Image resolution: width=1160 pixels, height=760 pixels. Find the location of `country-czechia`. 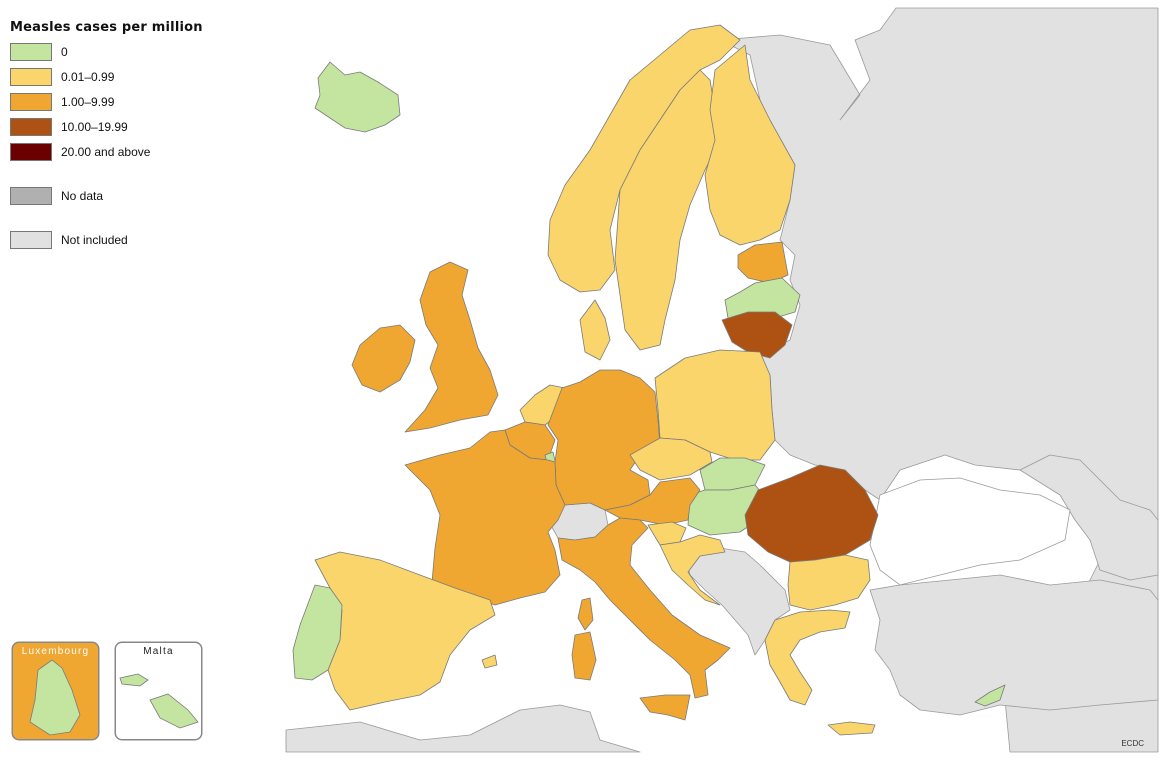

country-czechia is located at coordinates (671, 459).